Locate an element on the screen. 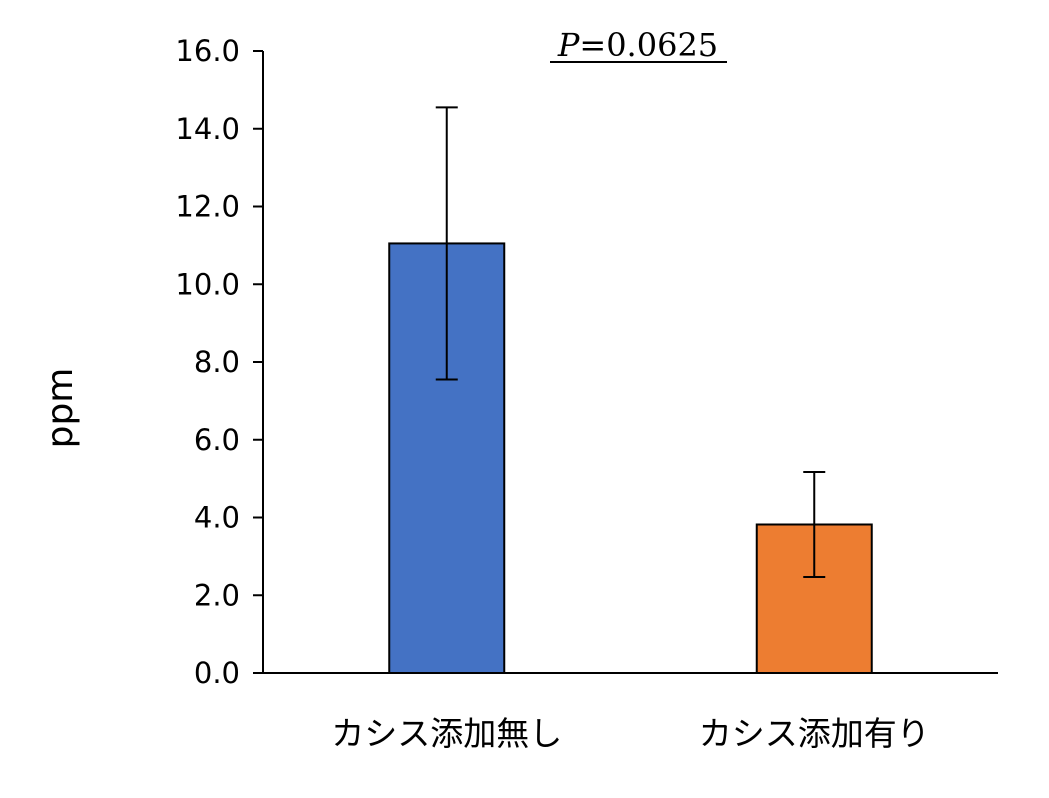 Image resolution: width=1049 pixels, height=798 pixels. x-category-label: カシス添加有り is located at coordinates (814, 733).